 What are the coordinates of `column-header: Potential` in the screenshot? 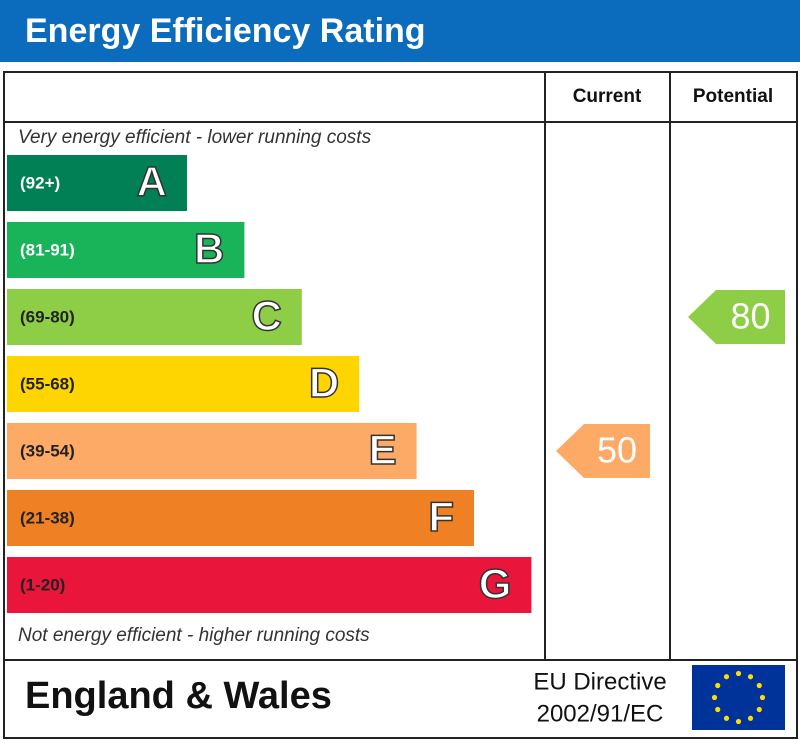 It's located at (733, 96).